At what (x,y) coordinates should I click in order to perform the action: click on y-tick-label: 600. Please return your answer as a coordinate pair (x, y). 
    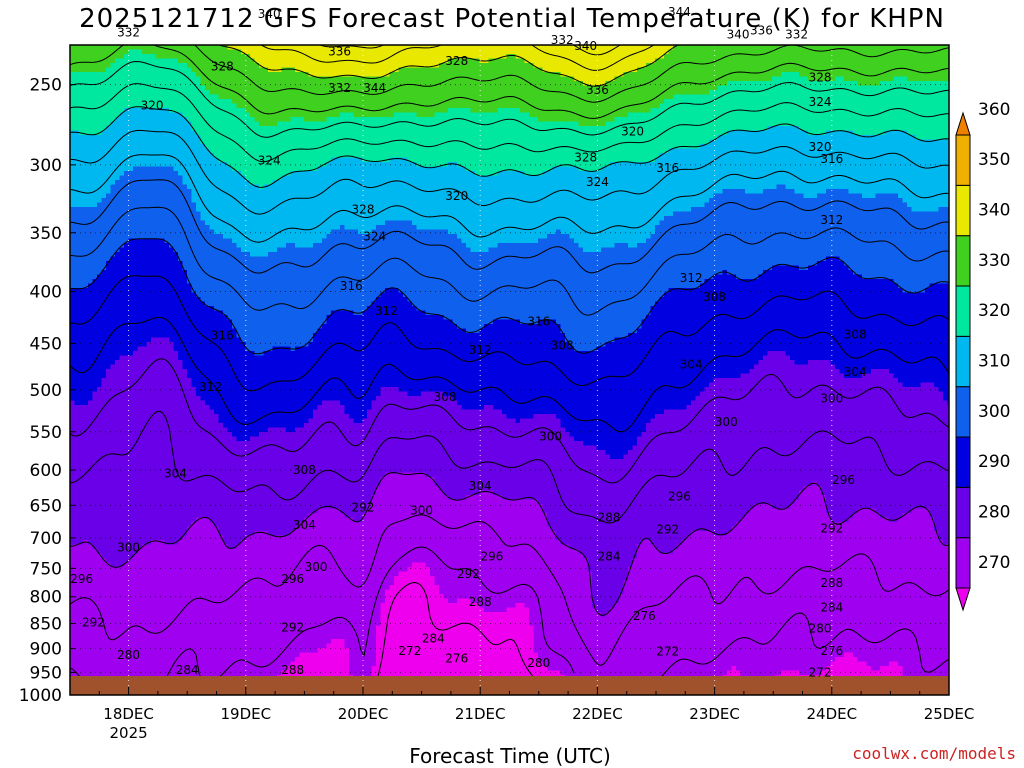
    Looking at the image, I should click on (46, 471).